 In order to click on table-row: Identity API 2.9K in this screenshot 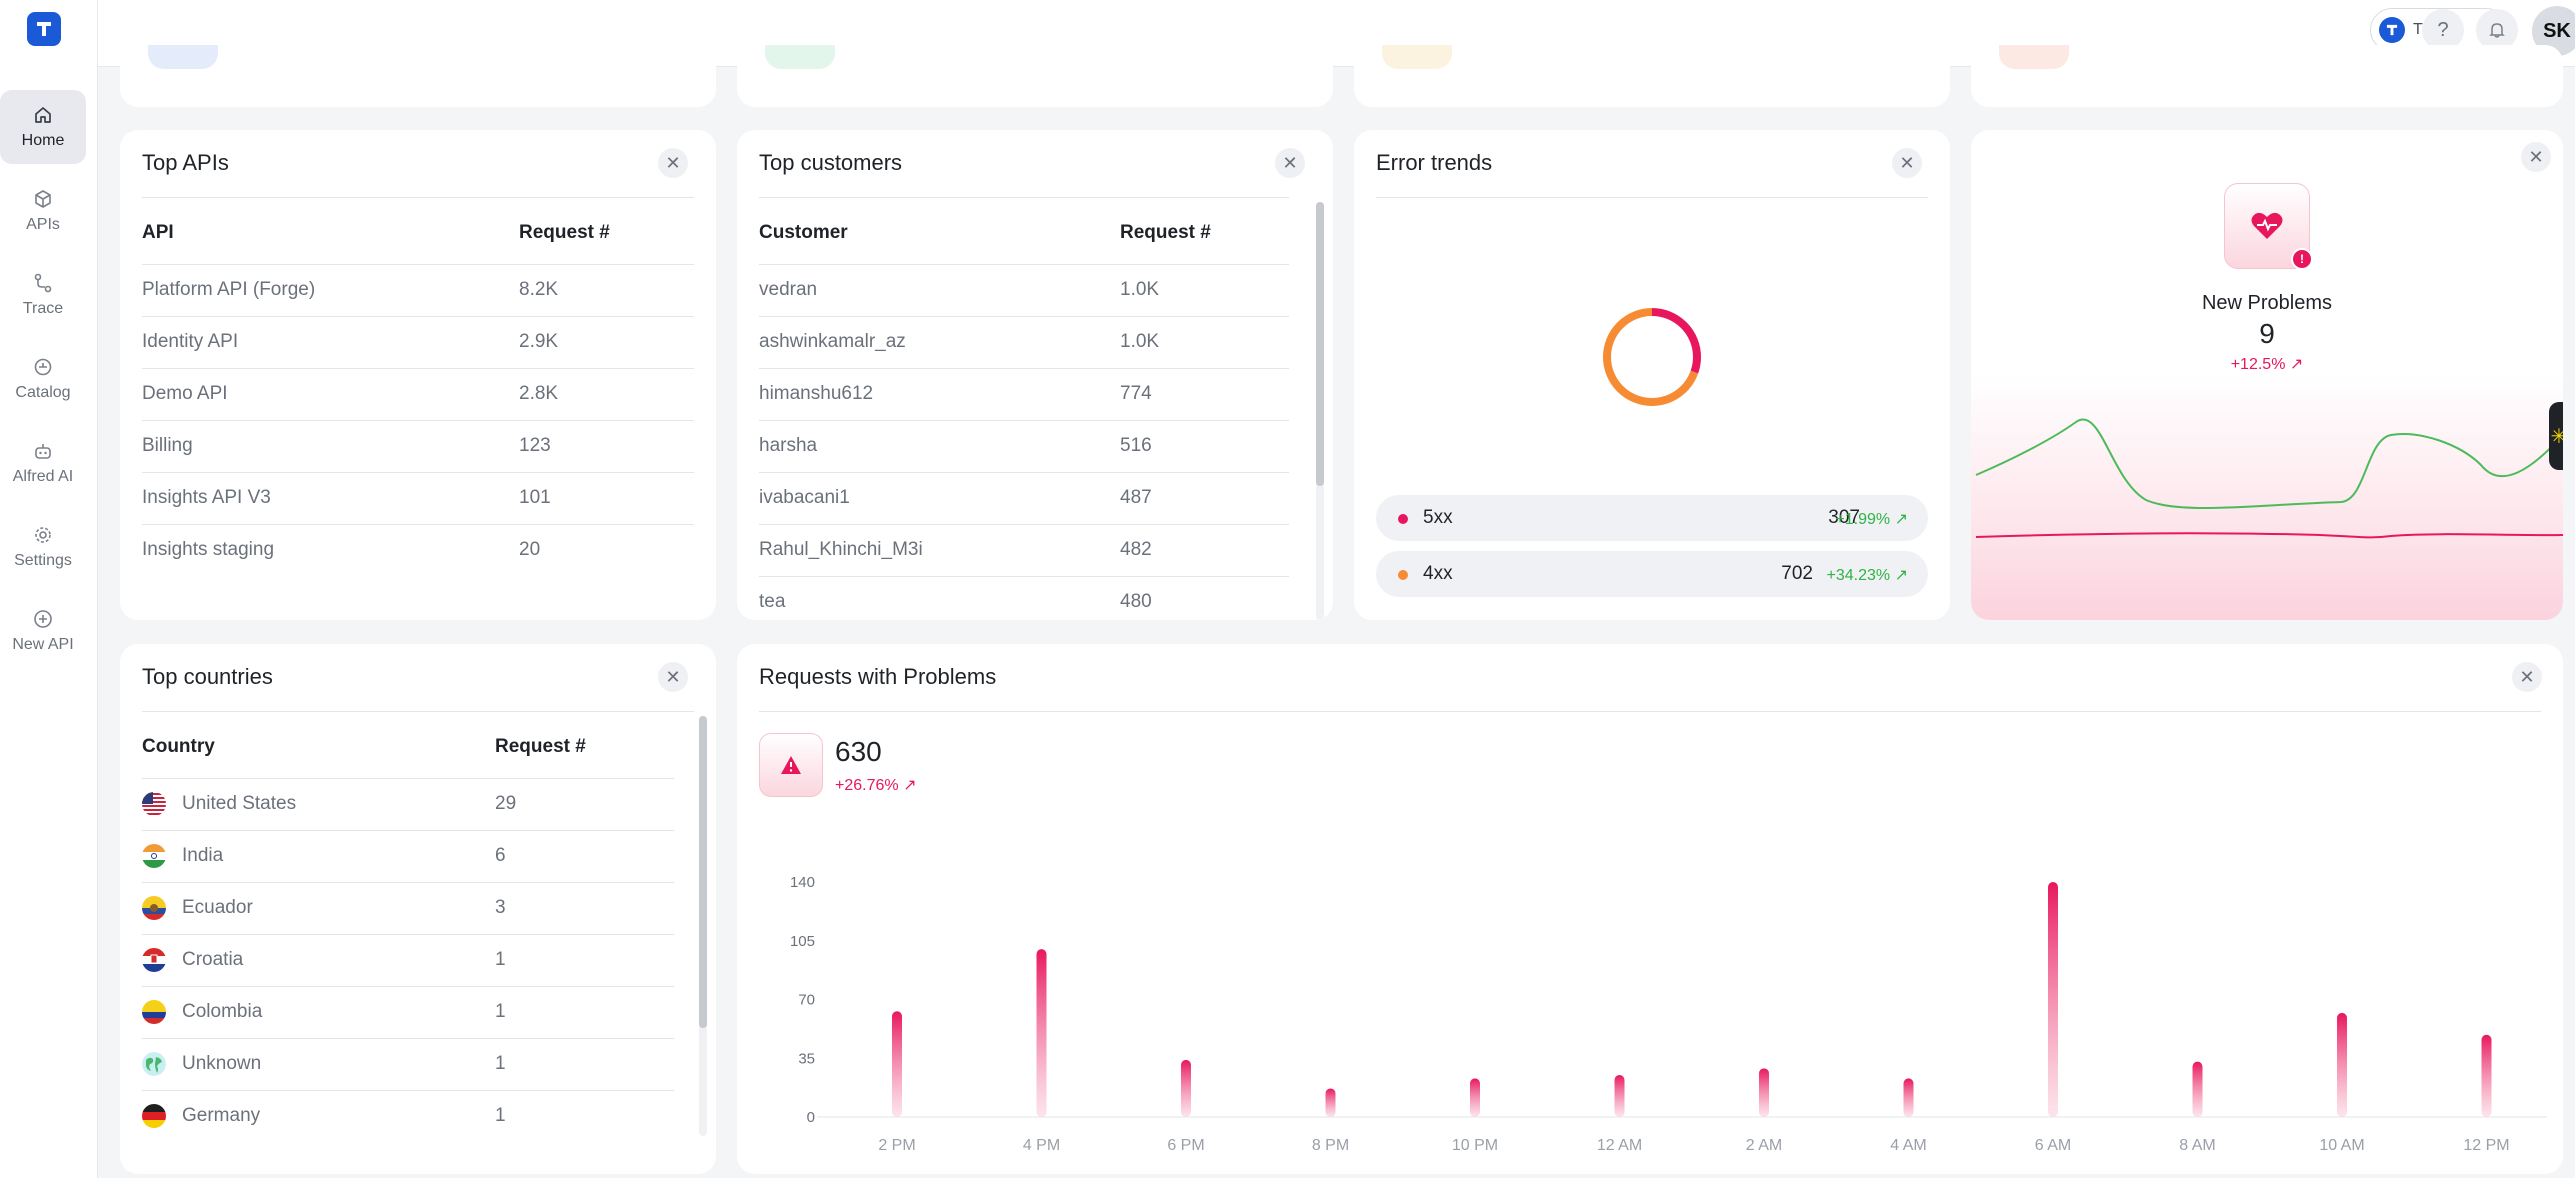, I will do `click(418, 342)`.